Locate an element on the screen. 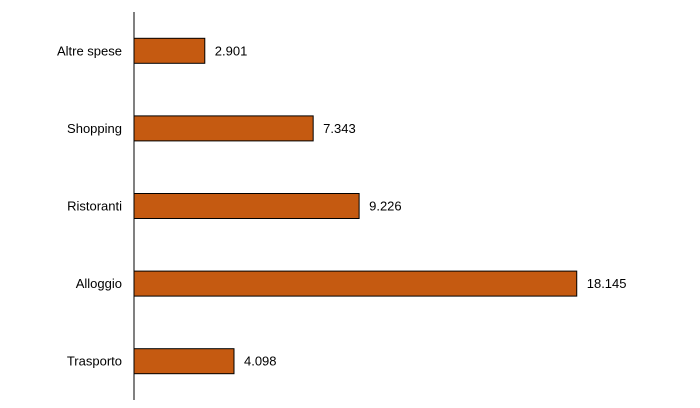 The height and width of the screenshot is (408, 700). value-label-0: 2.901 is located at coordinates (231, 50).